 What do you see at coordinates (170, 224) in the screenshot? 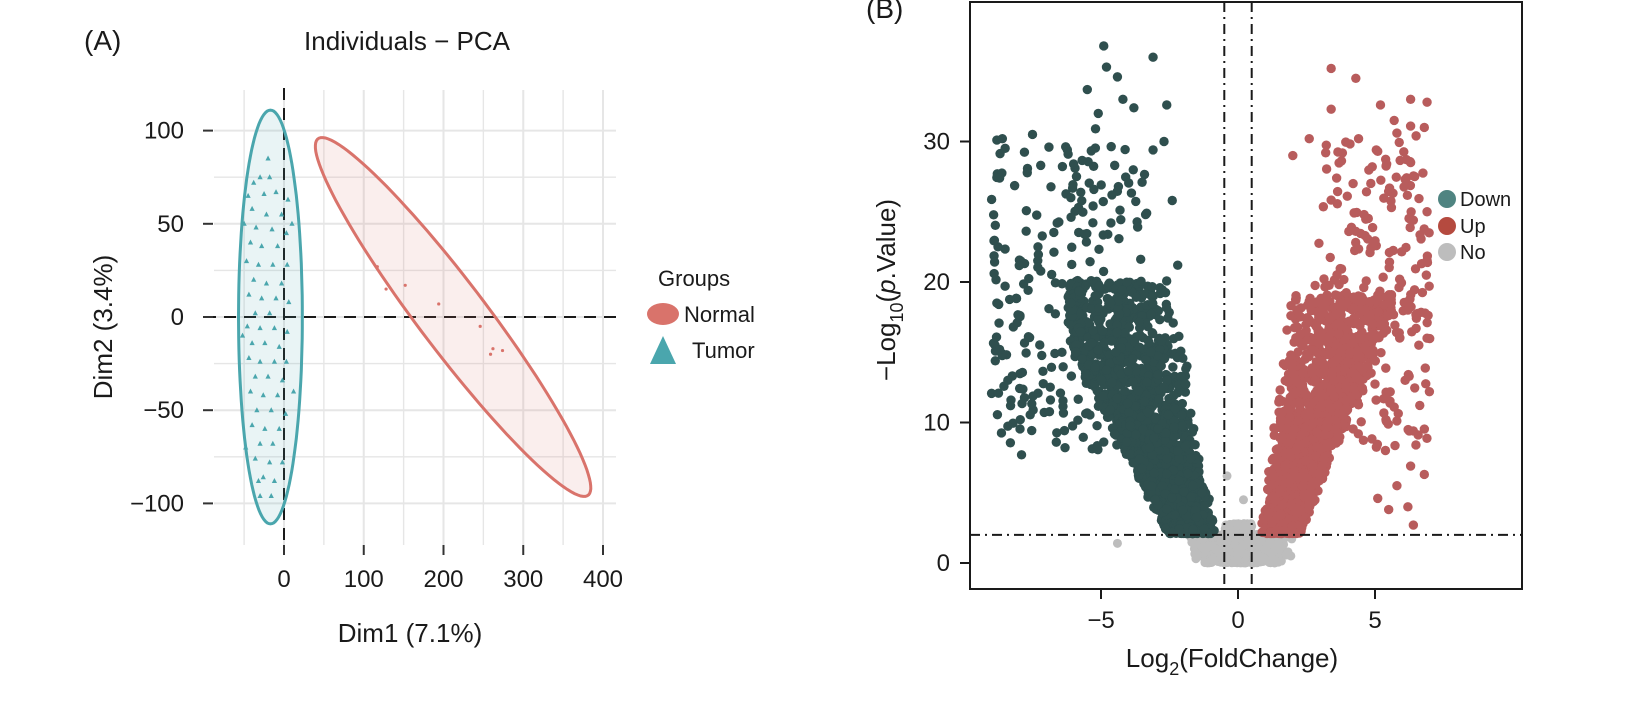
I see `pca-y-tick-label: 50` at bounding box center [170, 224].